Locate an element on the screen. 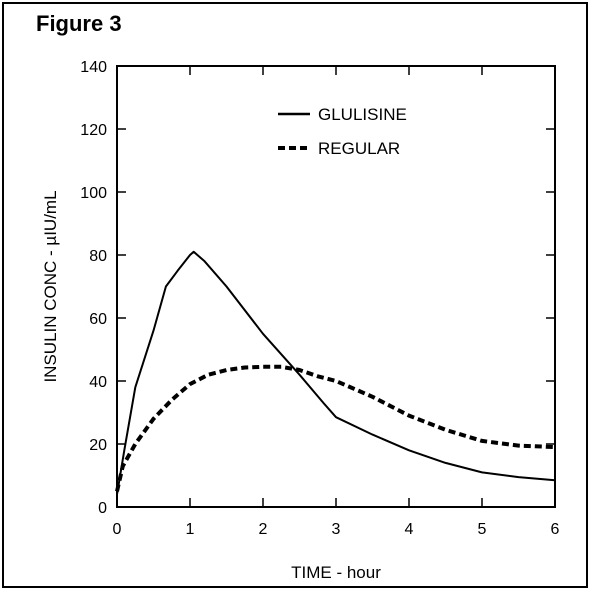 The height and width of the screenshot is (592, 592). y-axis-label: INSULIN CONC - µIU/mL is located at coordinates (50, 286).